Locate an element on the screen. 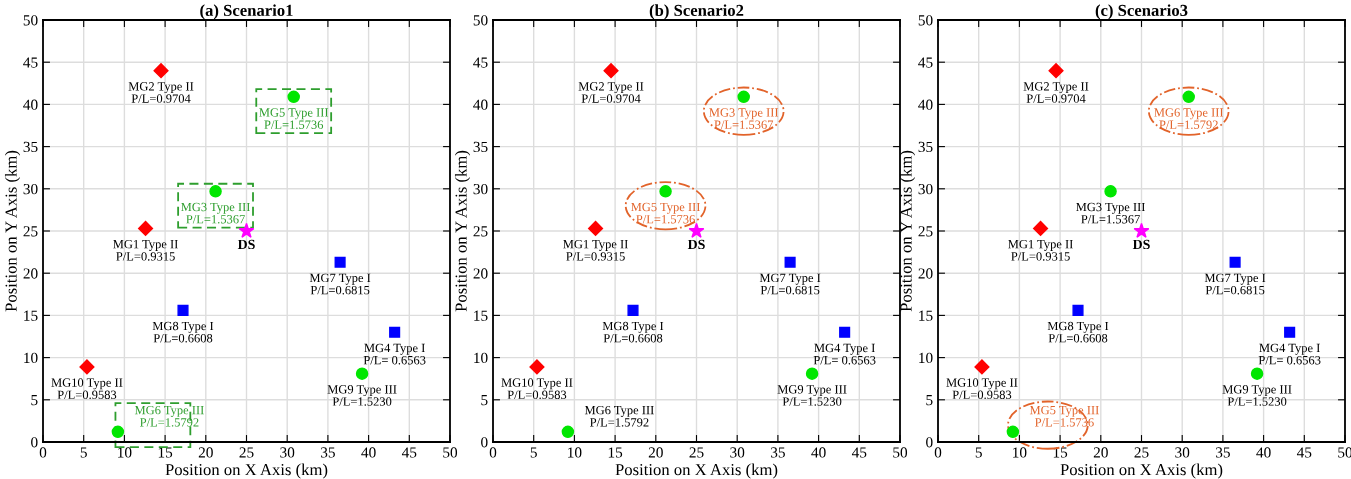 Image resolution: width=1351 pixels, height=479 pixels. y-tick-label: 35 is located at coordinates (30, 147).